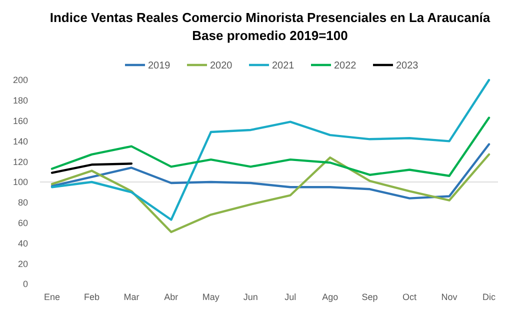  I want to click on x-tick-label: Nov, so click(449, 297).